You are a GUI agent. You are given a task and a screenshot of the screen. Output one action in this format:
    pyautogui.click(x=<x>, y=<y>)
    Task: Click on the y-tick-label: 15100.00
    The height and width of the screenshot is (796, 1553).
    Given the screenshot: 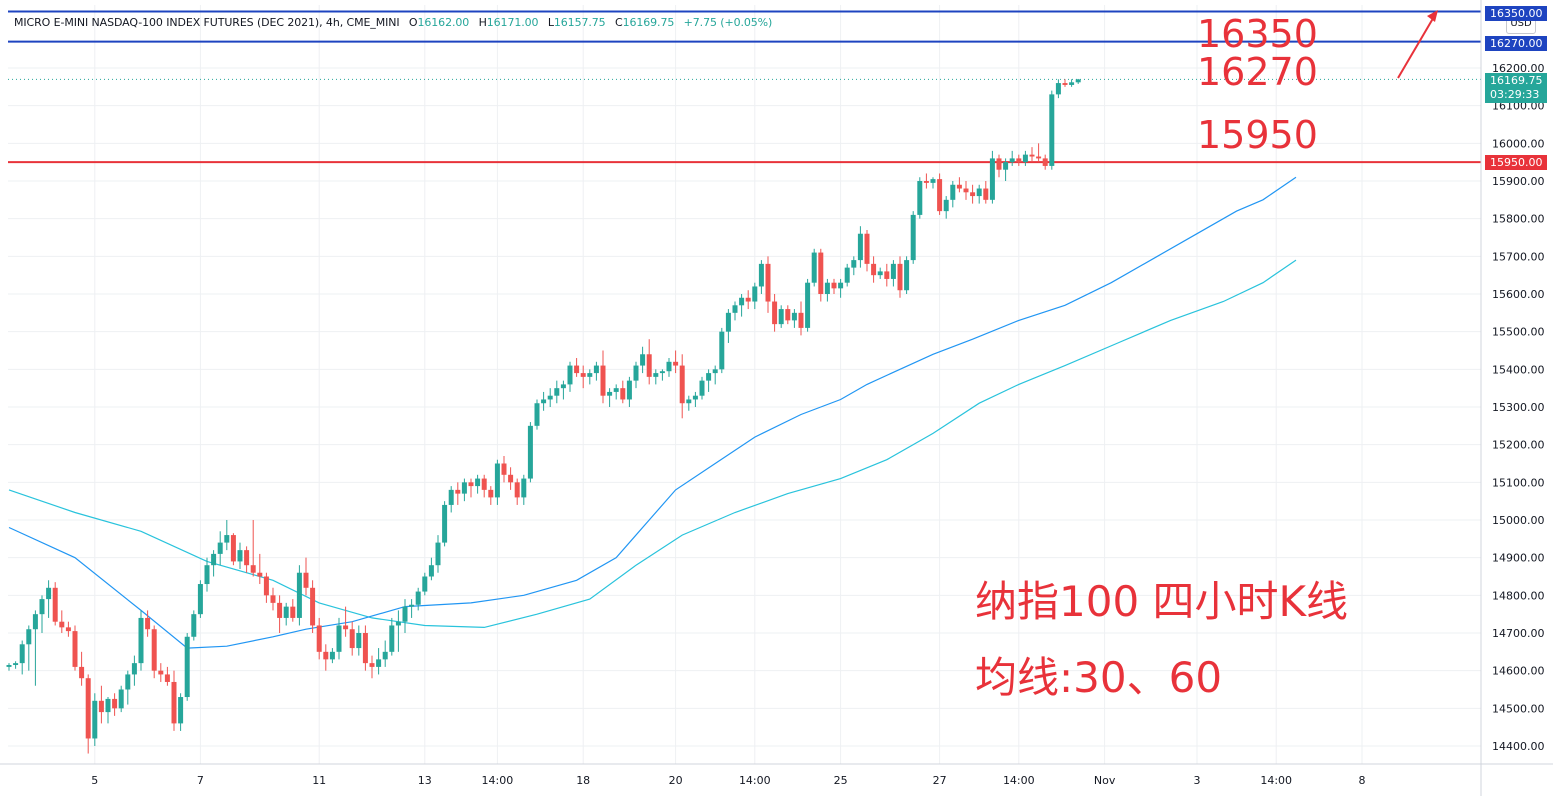 What is the action you would take?
    pyautogui.click(x=1518, y=482)
    